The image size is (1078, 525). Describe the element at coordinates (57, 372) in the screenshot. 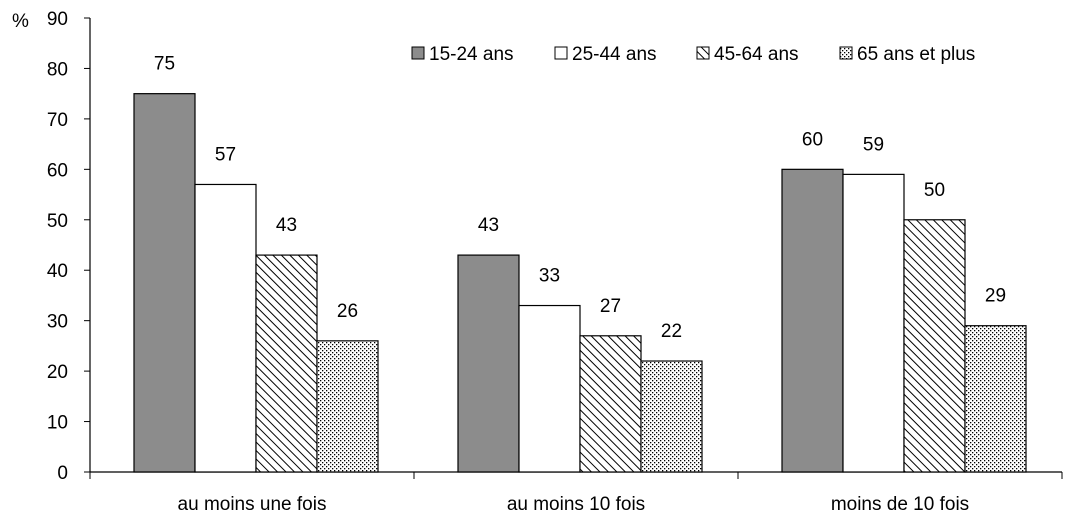

I see `y-tick-label: 20` at that location.